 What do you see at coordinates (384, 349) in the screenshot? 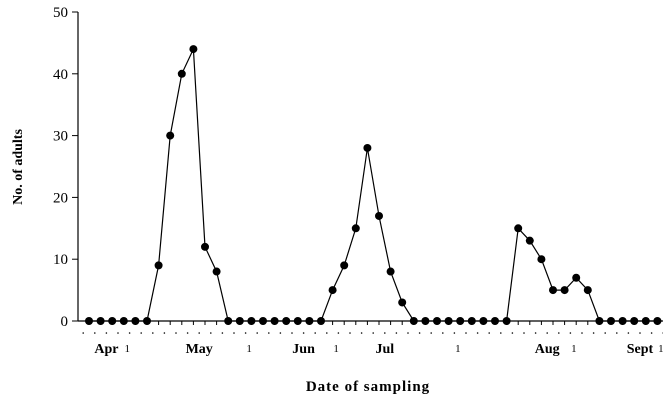
I see `x-month-label: Jul` at bounding box center [384, 349].